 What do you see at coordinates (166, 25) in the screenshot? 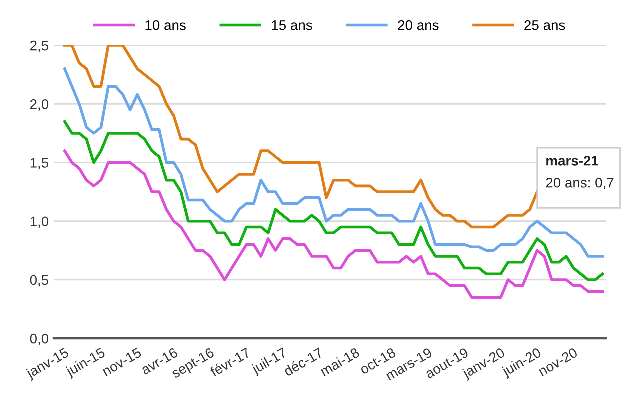
I see `legend-label: 10 ans` at bounding box center [166, 25].